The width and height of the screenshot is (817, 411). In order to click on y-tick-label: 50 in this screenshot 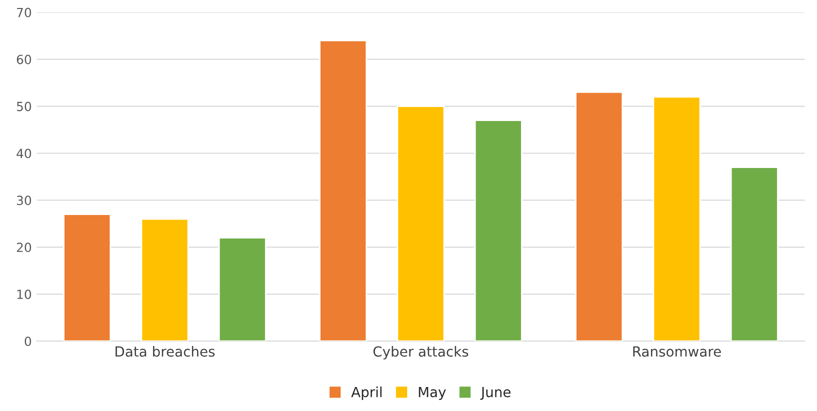, I will do `click(24, 107)`.